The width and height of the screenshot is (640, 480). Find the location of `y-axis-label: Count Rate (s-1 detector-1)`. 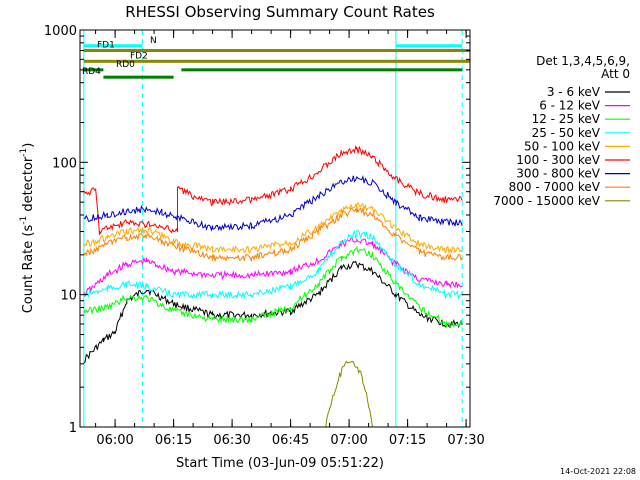

y-axis-label: Count Rate (s-1 detector-1) is located at coordinates (27, 228).